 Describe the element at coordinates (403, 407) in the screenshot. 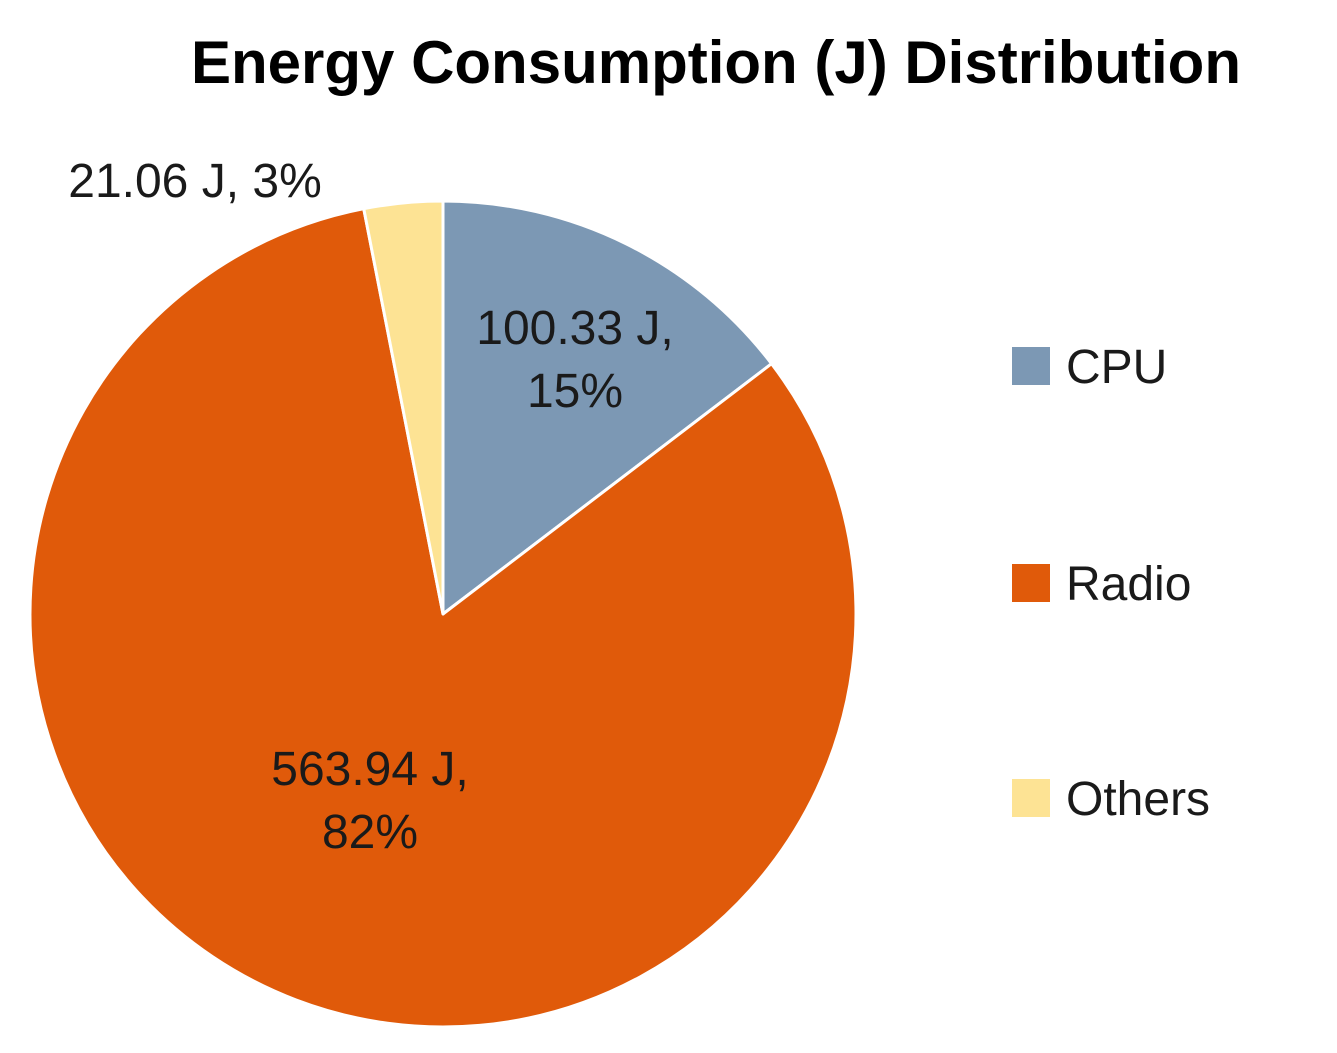

I see `pie-slice-others` at that location.